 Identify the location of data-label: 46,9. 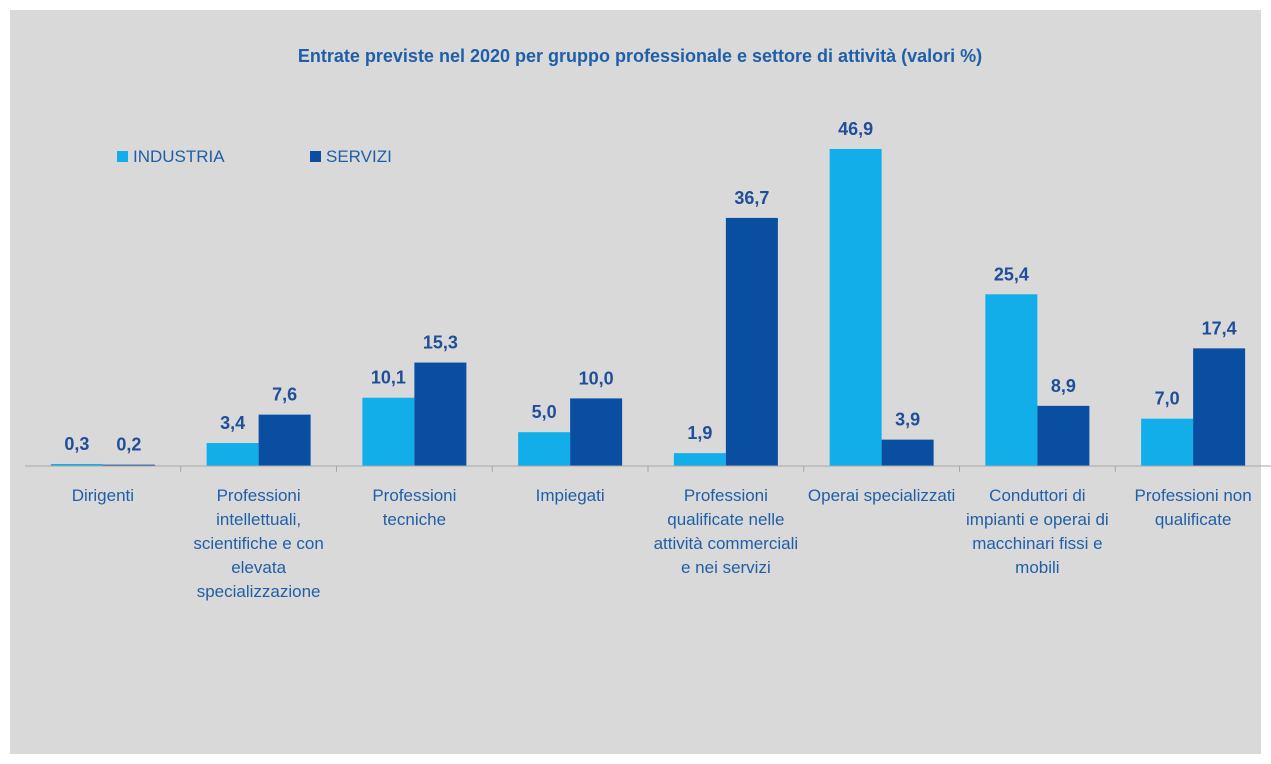
(855, 129).